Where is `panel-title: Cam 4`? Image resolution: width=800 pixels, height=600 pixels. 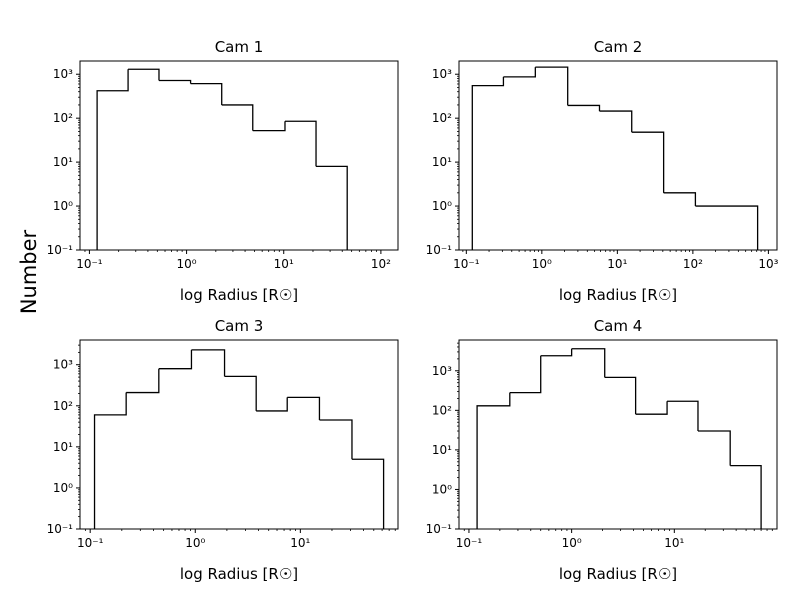
panel-title: Cam 4 is located at coordinates (618, 326).